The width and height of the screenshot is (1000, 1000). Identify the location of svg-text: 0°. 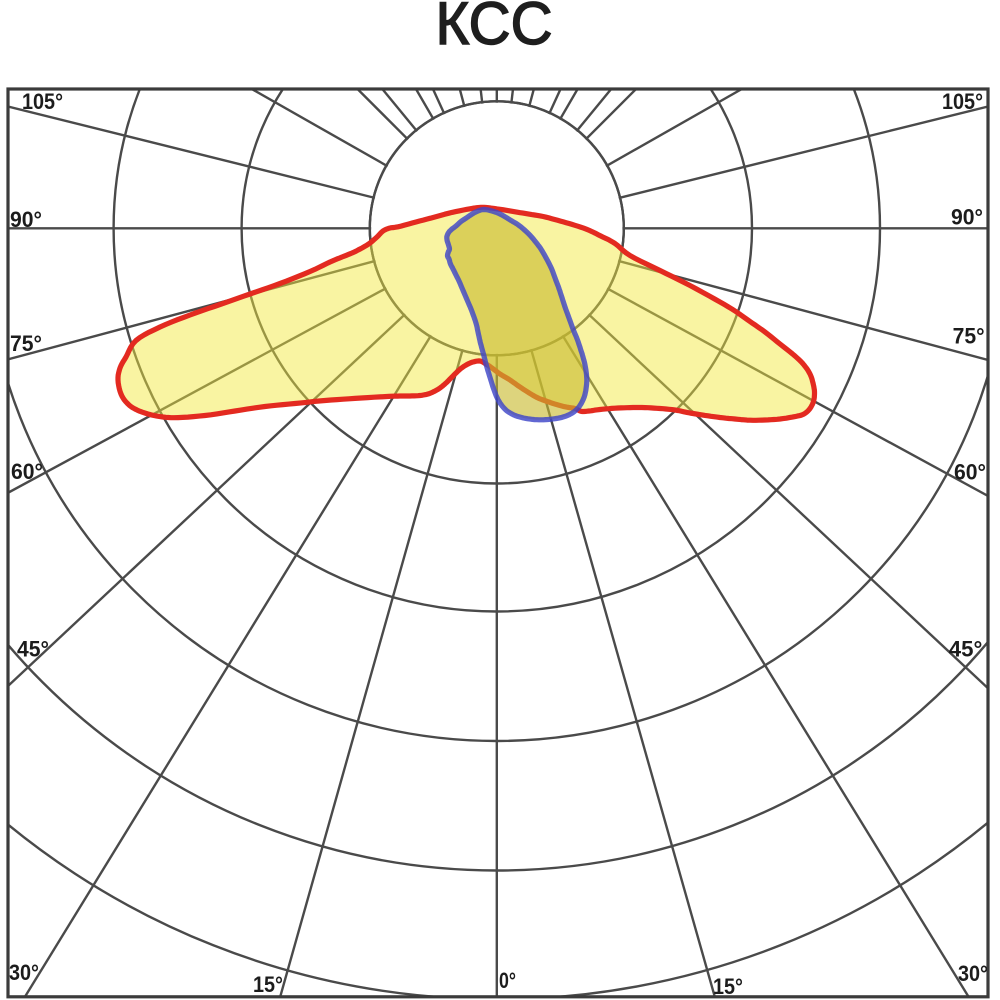
(507, 980).